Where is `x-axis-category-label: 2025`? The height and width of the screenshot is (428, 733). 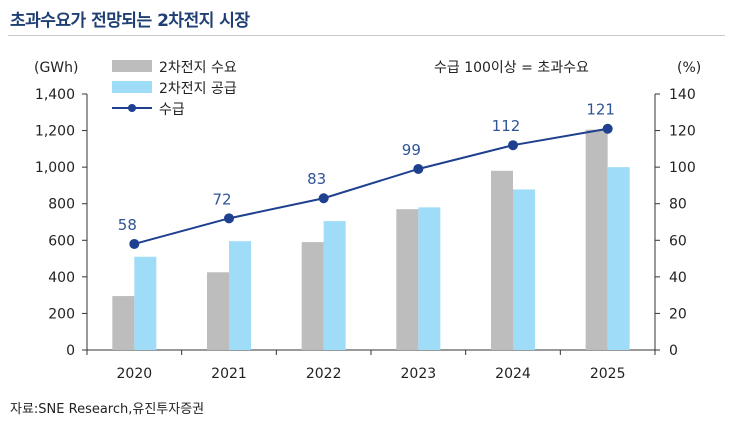
x-axis-category-label: 2025 is located at coordinates (608, 374).